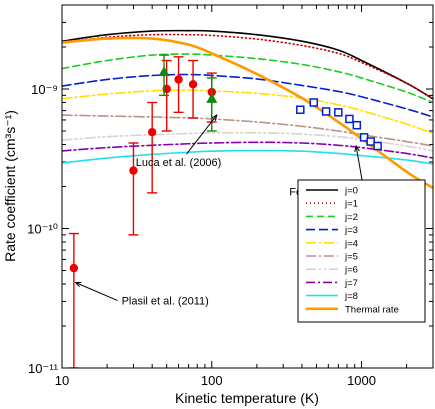 Image resolution: width=435 pixels, height=409 pixels. I want to click on legend-label: Thermal rate, so click(372, 309).